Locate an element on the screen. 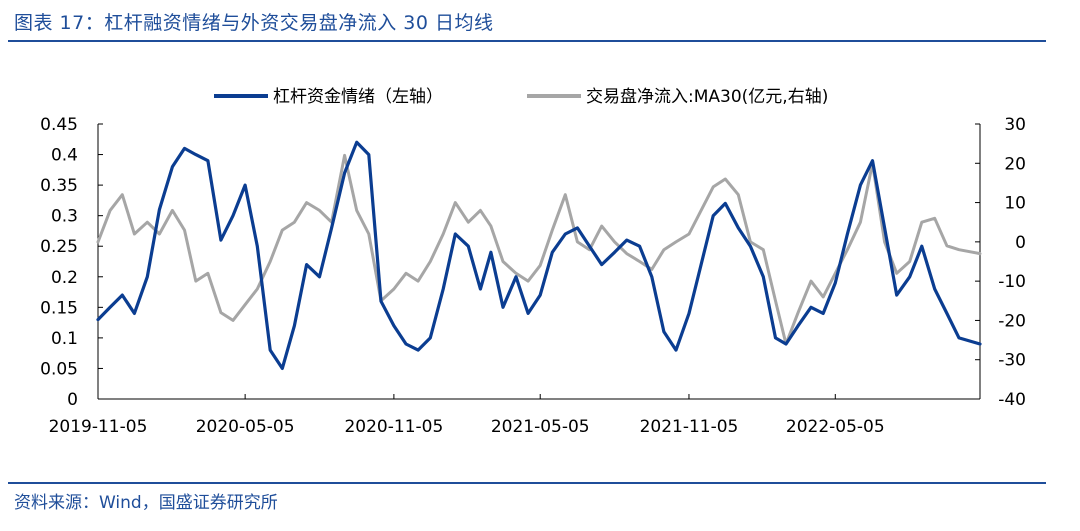 Image resolution: width=1080 pixels, height=531 pixels. right-tick-label: 30 is located at coordinates (1015, 125).